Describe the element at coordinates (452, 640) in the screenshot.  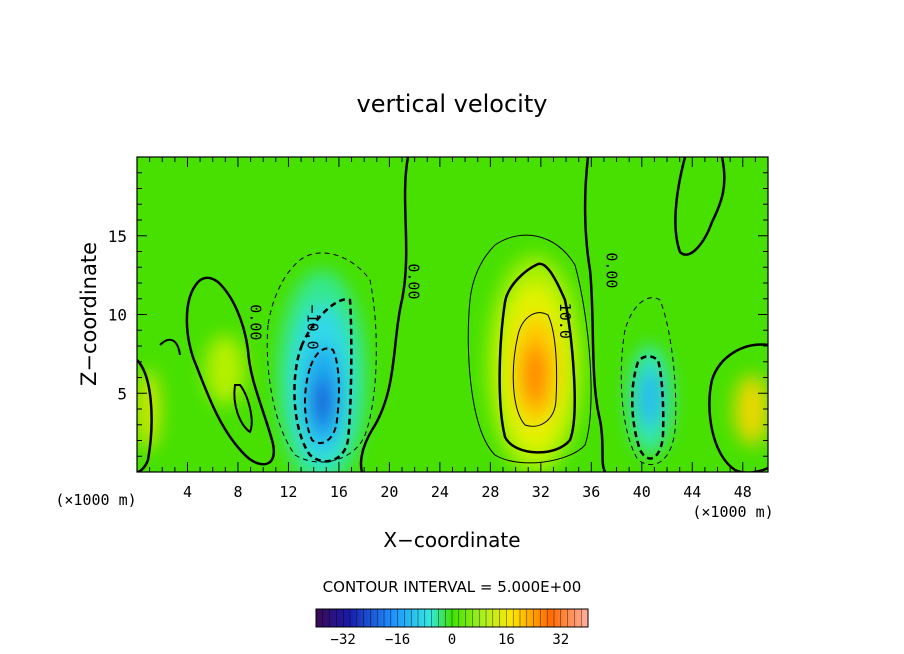
I see `colorbar-tick-label: 0` at that location.